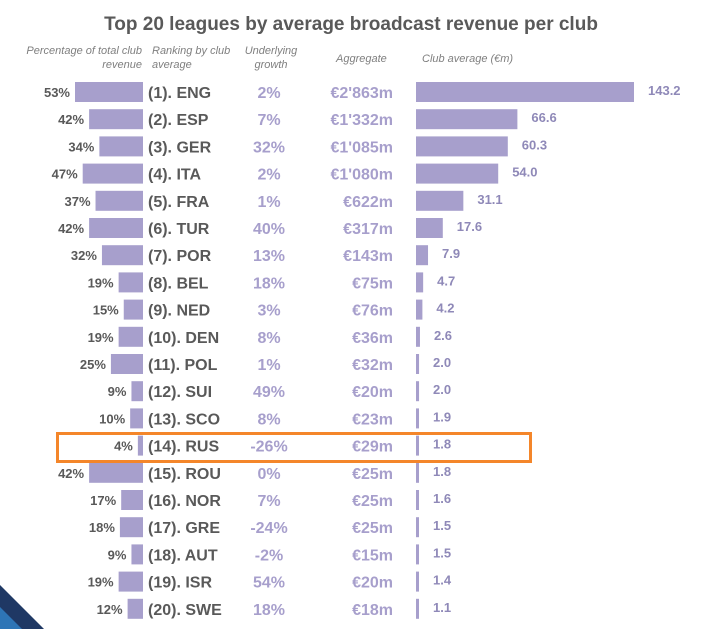 The width and height of the screenshot is (702, 629). Describe the element at coordinates (269, 256) in the screenshot. I see `growth-label: 13%` at that location.